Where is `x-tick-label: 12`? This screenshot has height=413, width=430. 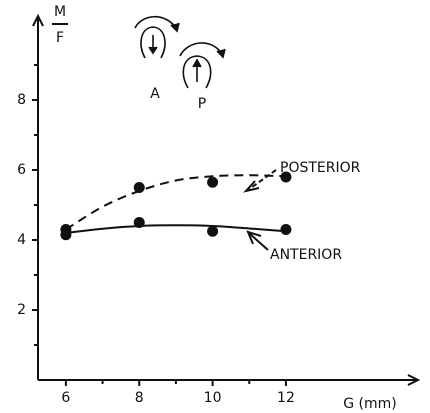 x-tick-label: 12 is located at coordinates (286, 398).